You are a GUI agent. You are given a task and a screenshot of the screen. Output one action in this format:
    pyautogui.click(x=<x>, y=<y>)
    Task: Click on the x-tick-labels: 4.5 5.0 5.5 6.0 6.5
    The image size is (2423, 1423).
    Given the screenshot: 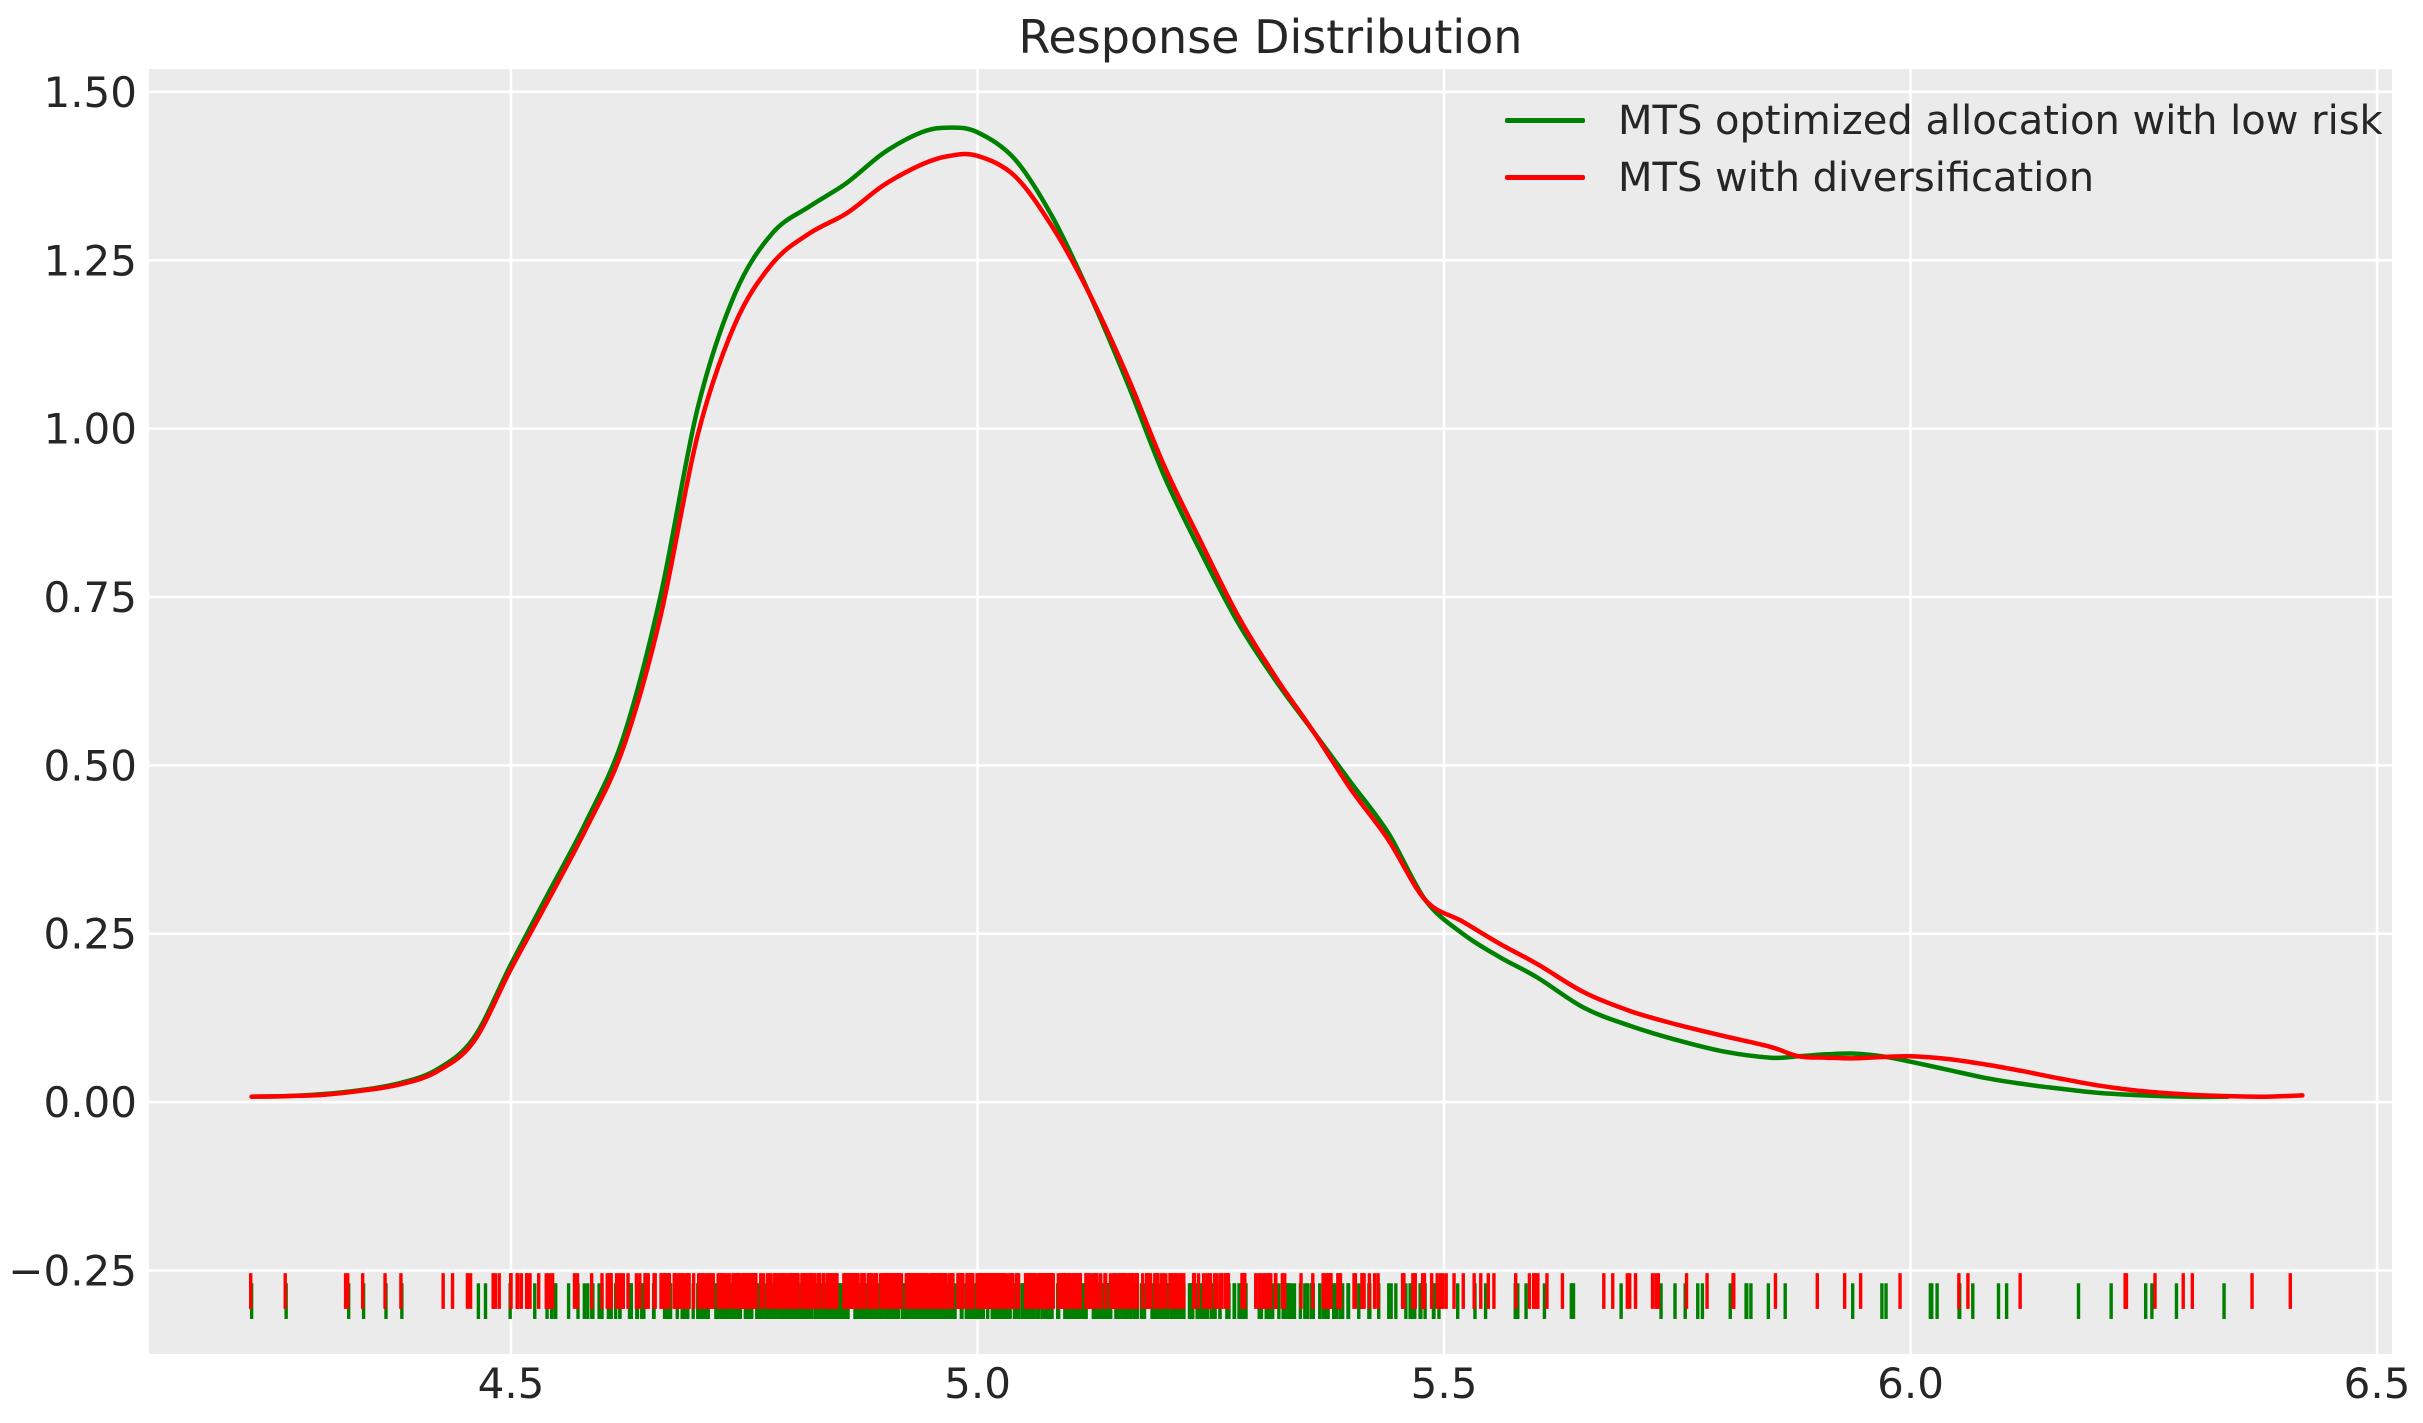 What is the action you would take?
    pyautogui.click(x=1444, y=1383)
    